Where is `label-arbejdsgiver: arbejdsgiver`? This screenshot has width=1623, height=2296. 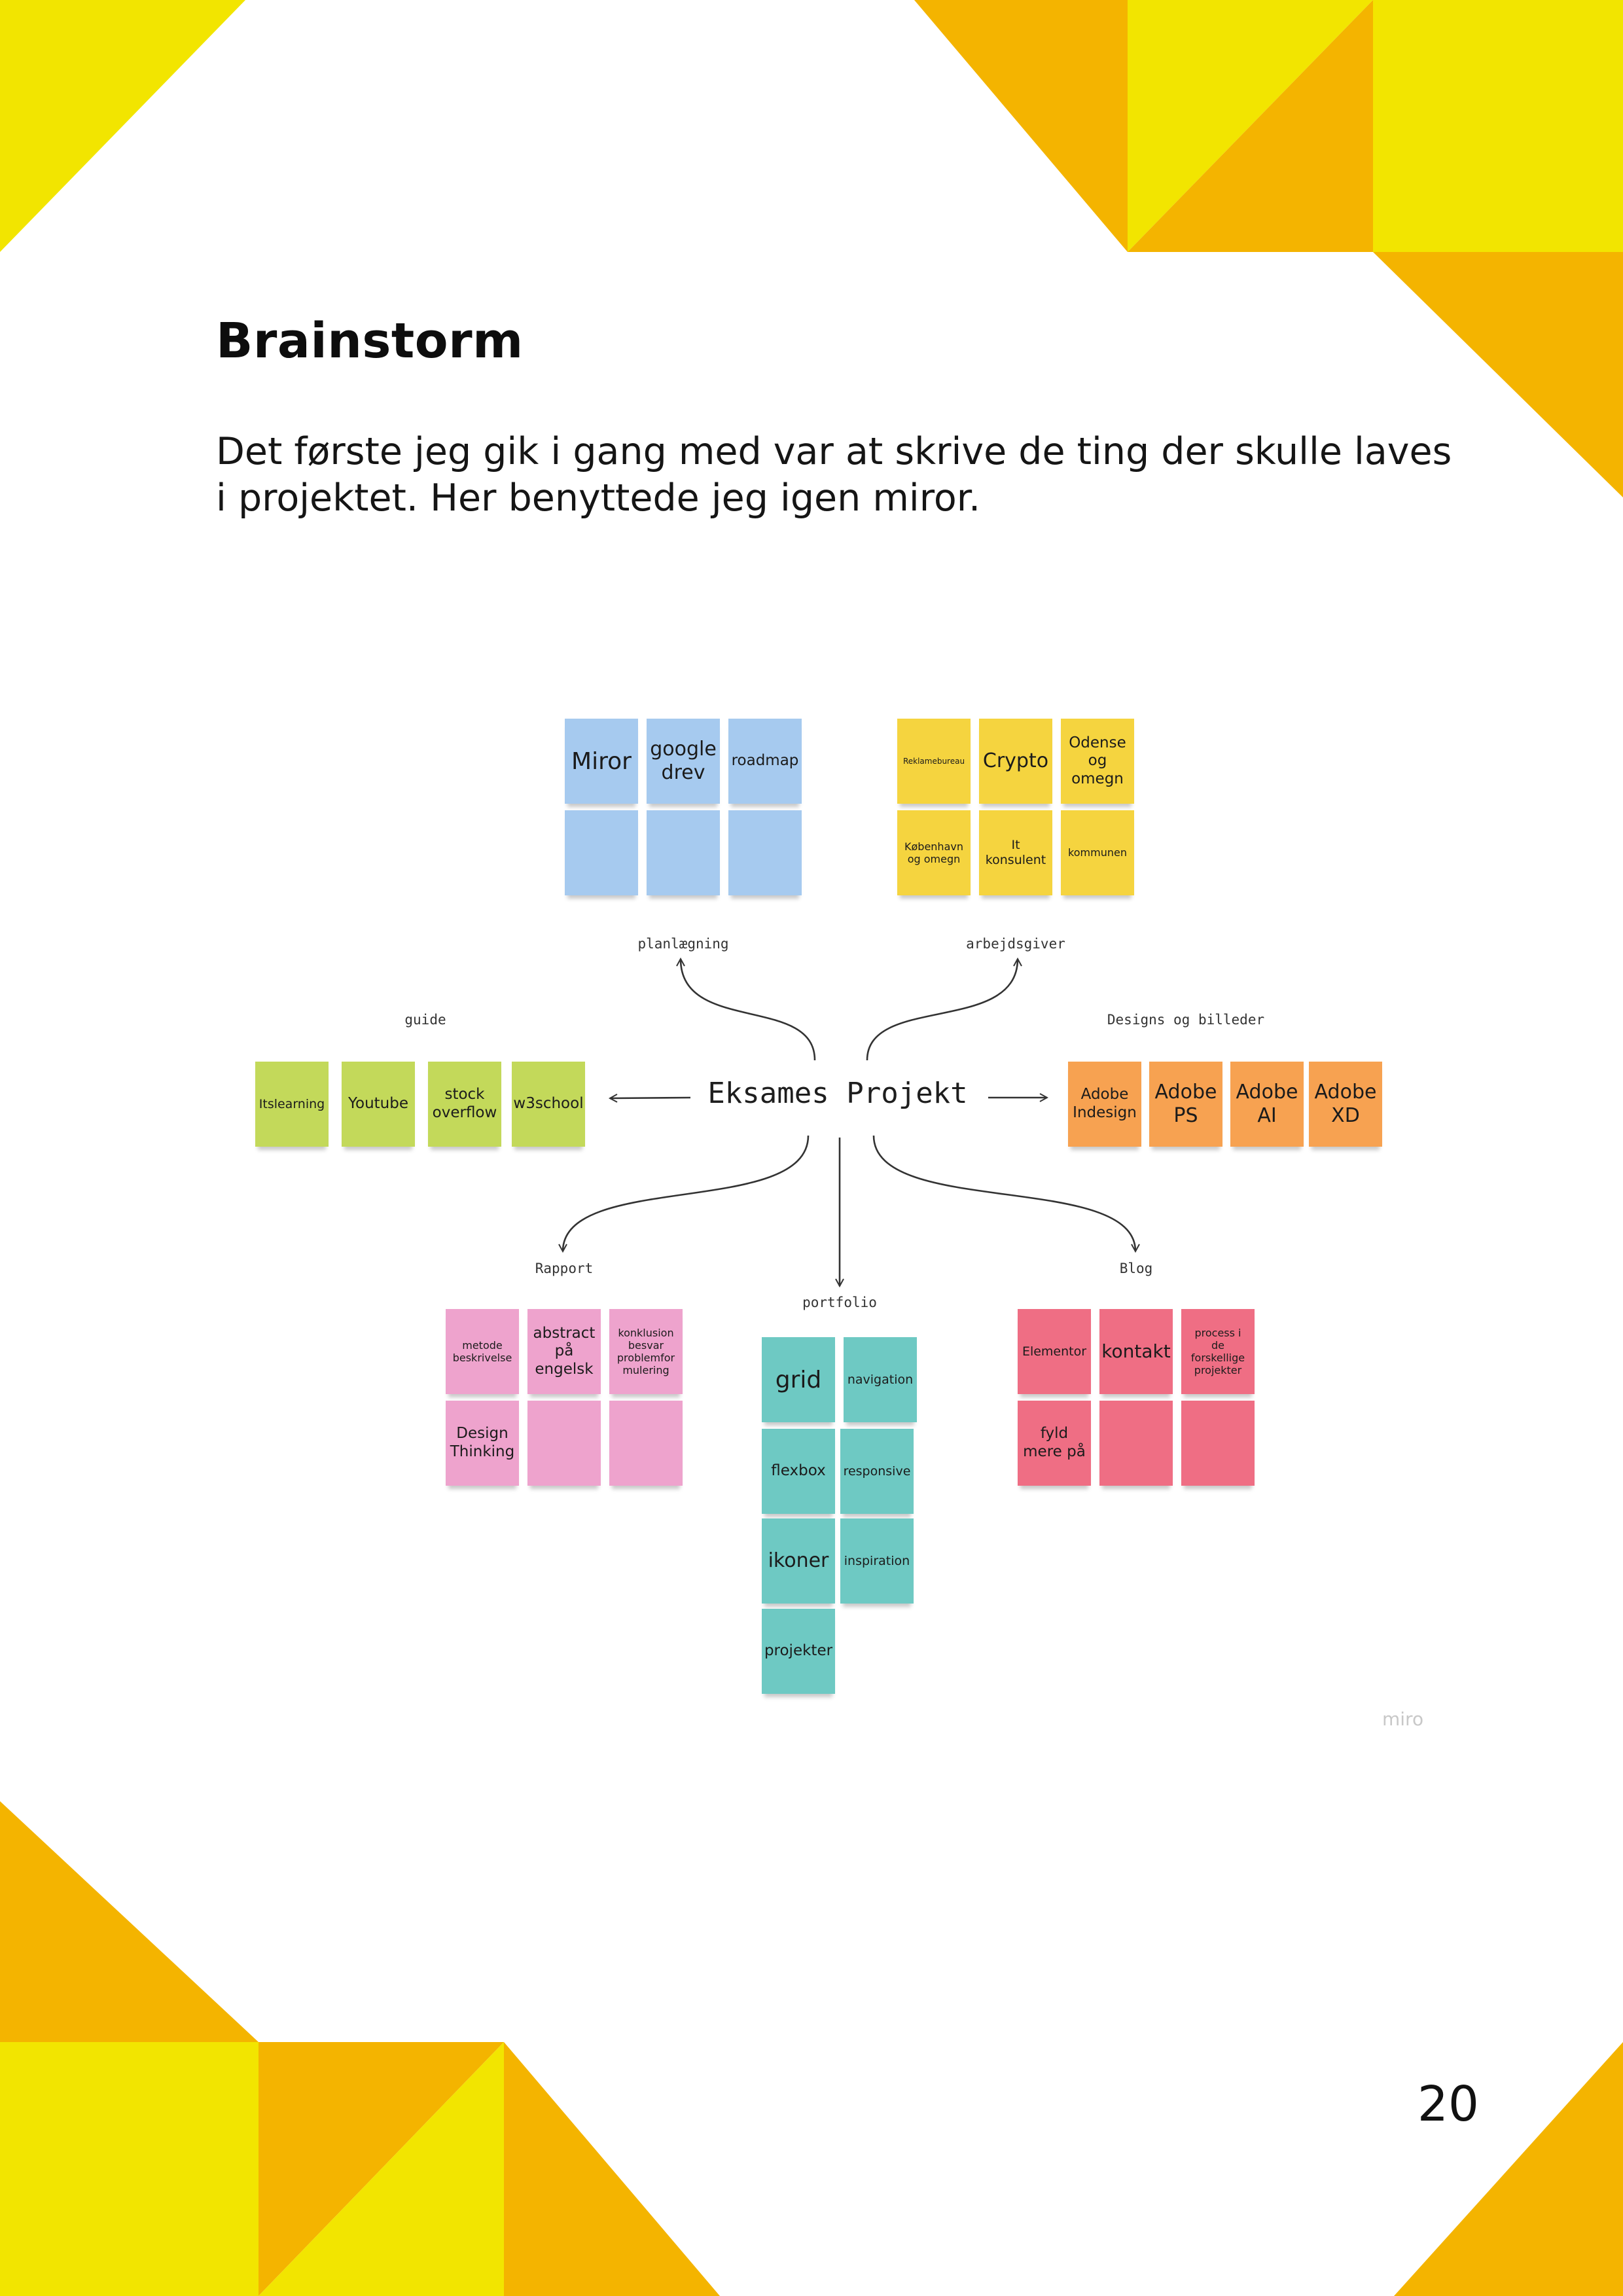 label-arbejdsgiver: arbejdsgiver is located at coordinates (1015, 944).